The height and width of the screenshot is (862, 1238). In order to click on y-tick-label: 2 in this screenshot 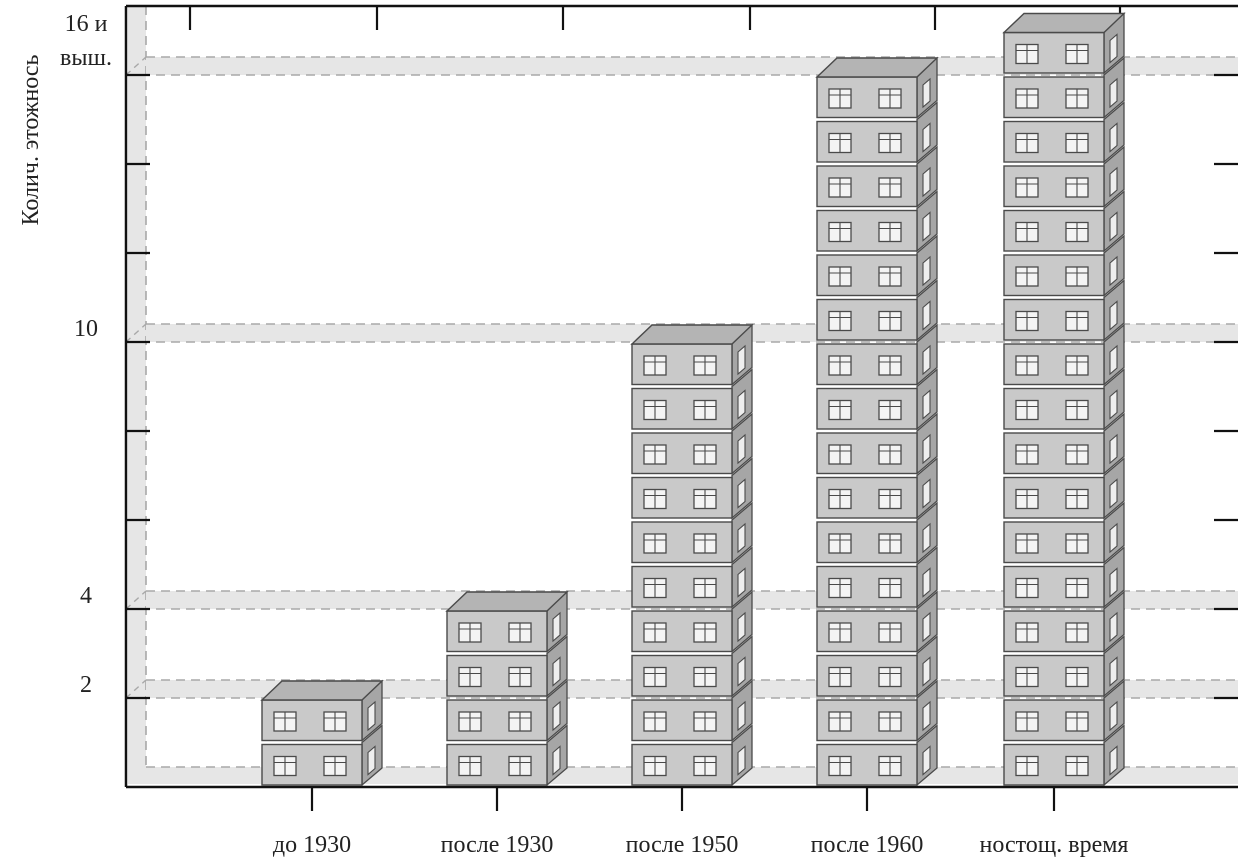, I will do `click(86, 685)`.